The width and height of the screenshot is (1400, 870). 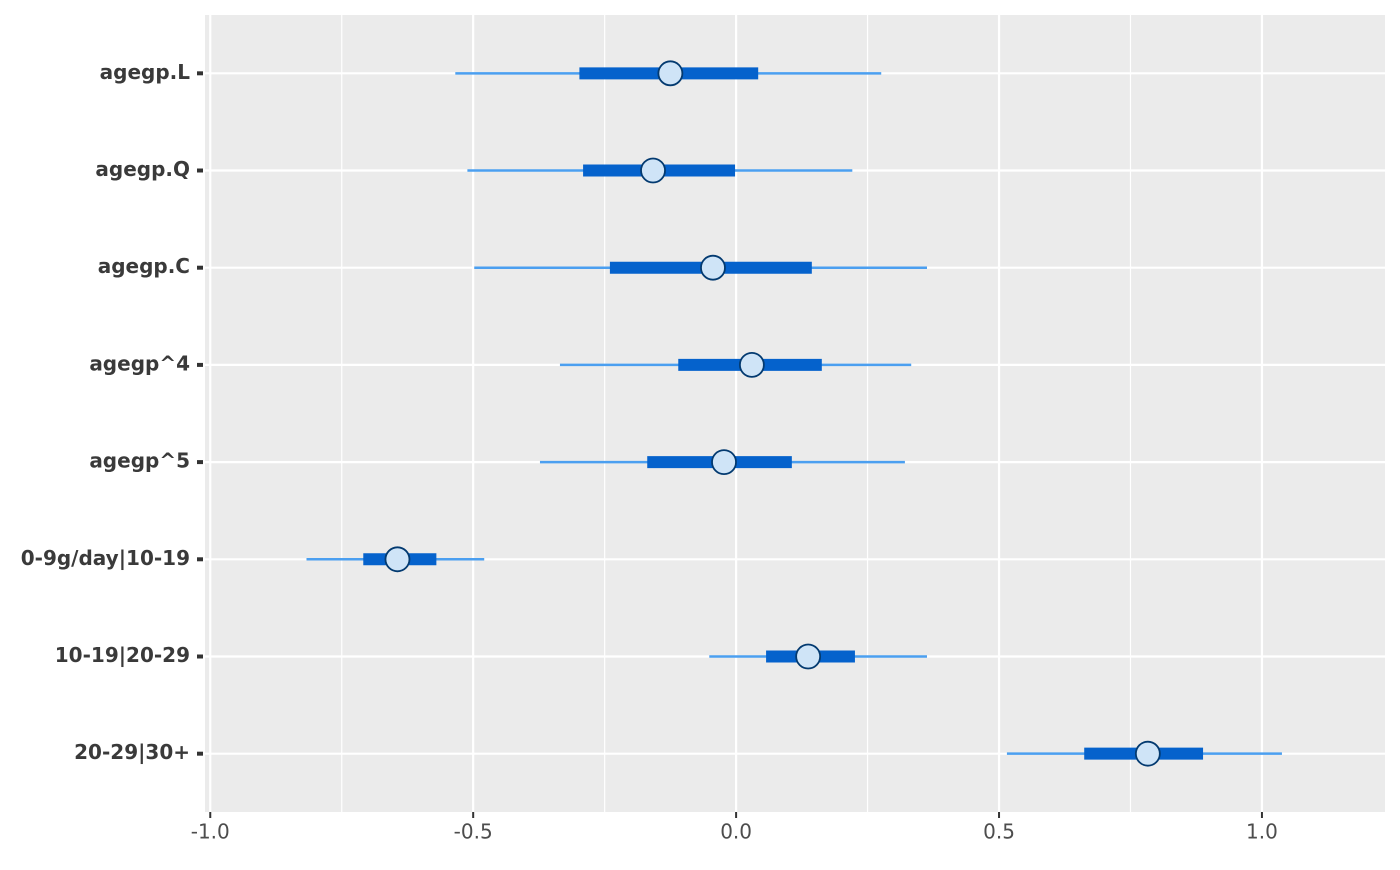 I want to click on y-tick-label: 0-9g/day|10-19, so click(x=105, y=558).